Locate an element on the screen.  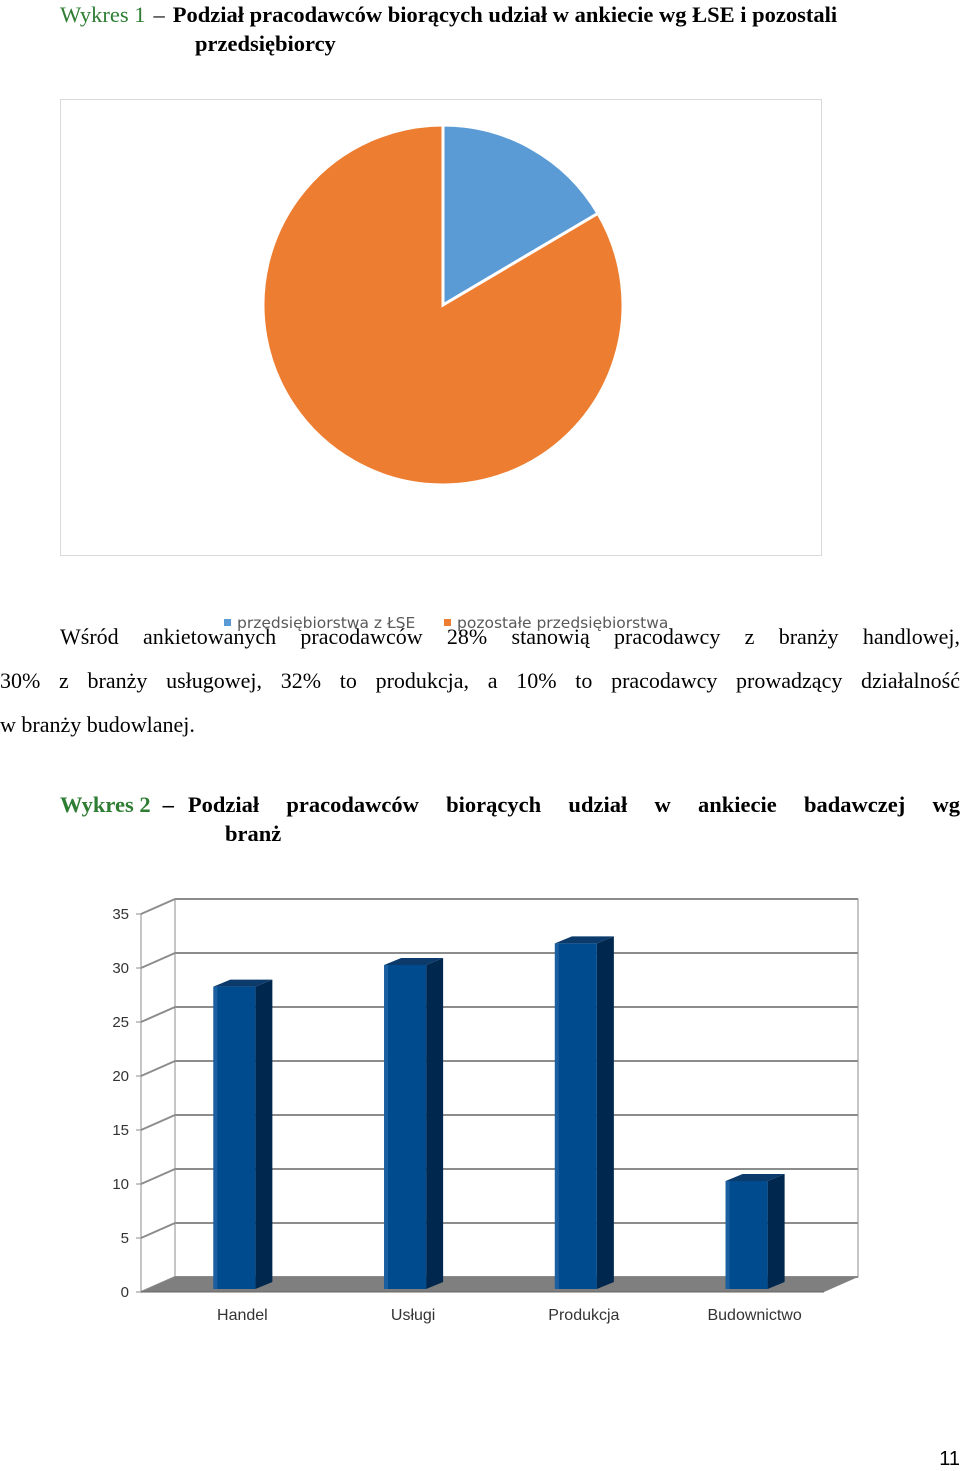
x-tick-label: Produkcja is located at coordinates (583, 1315).